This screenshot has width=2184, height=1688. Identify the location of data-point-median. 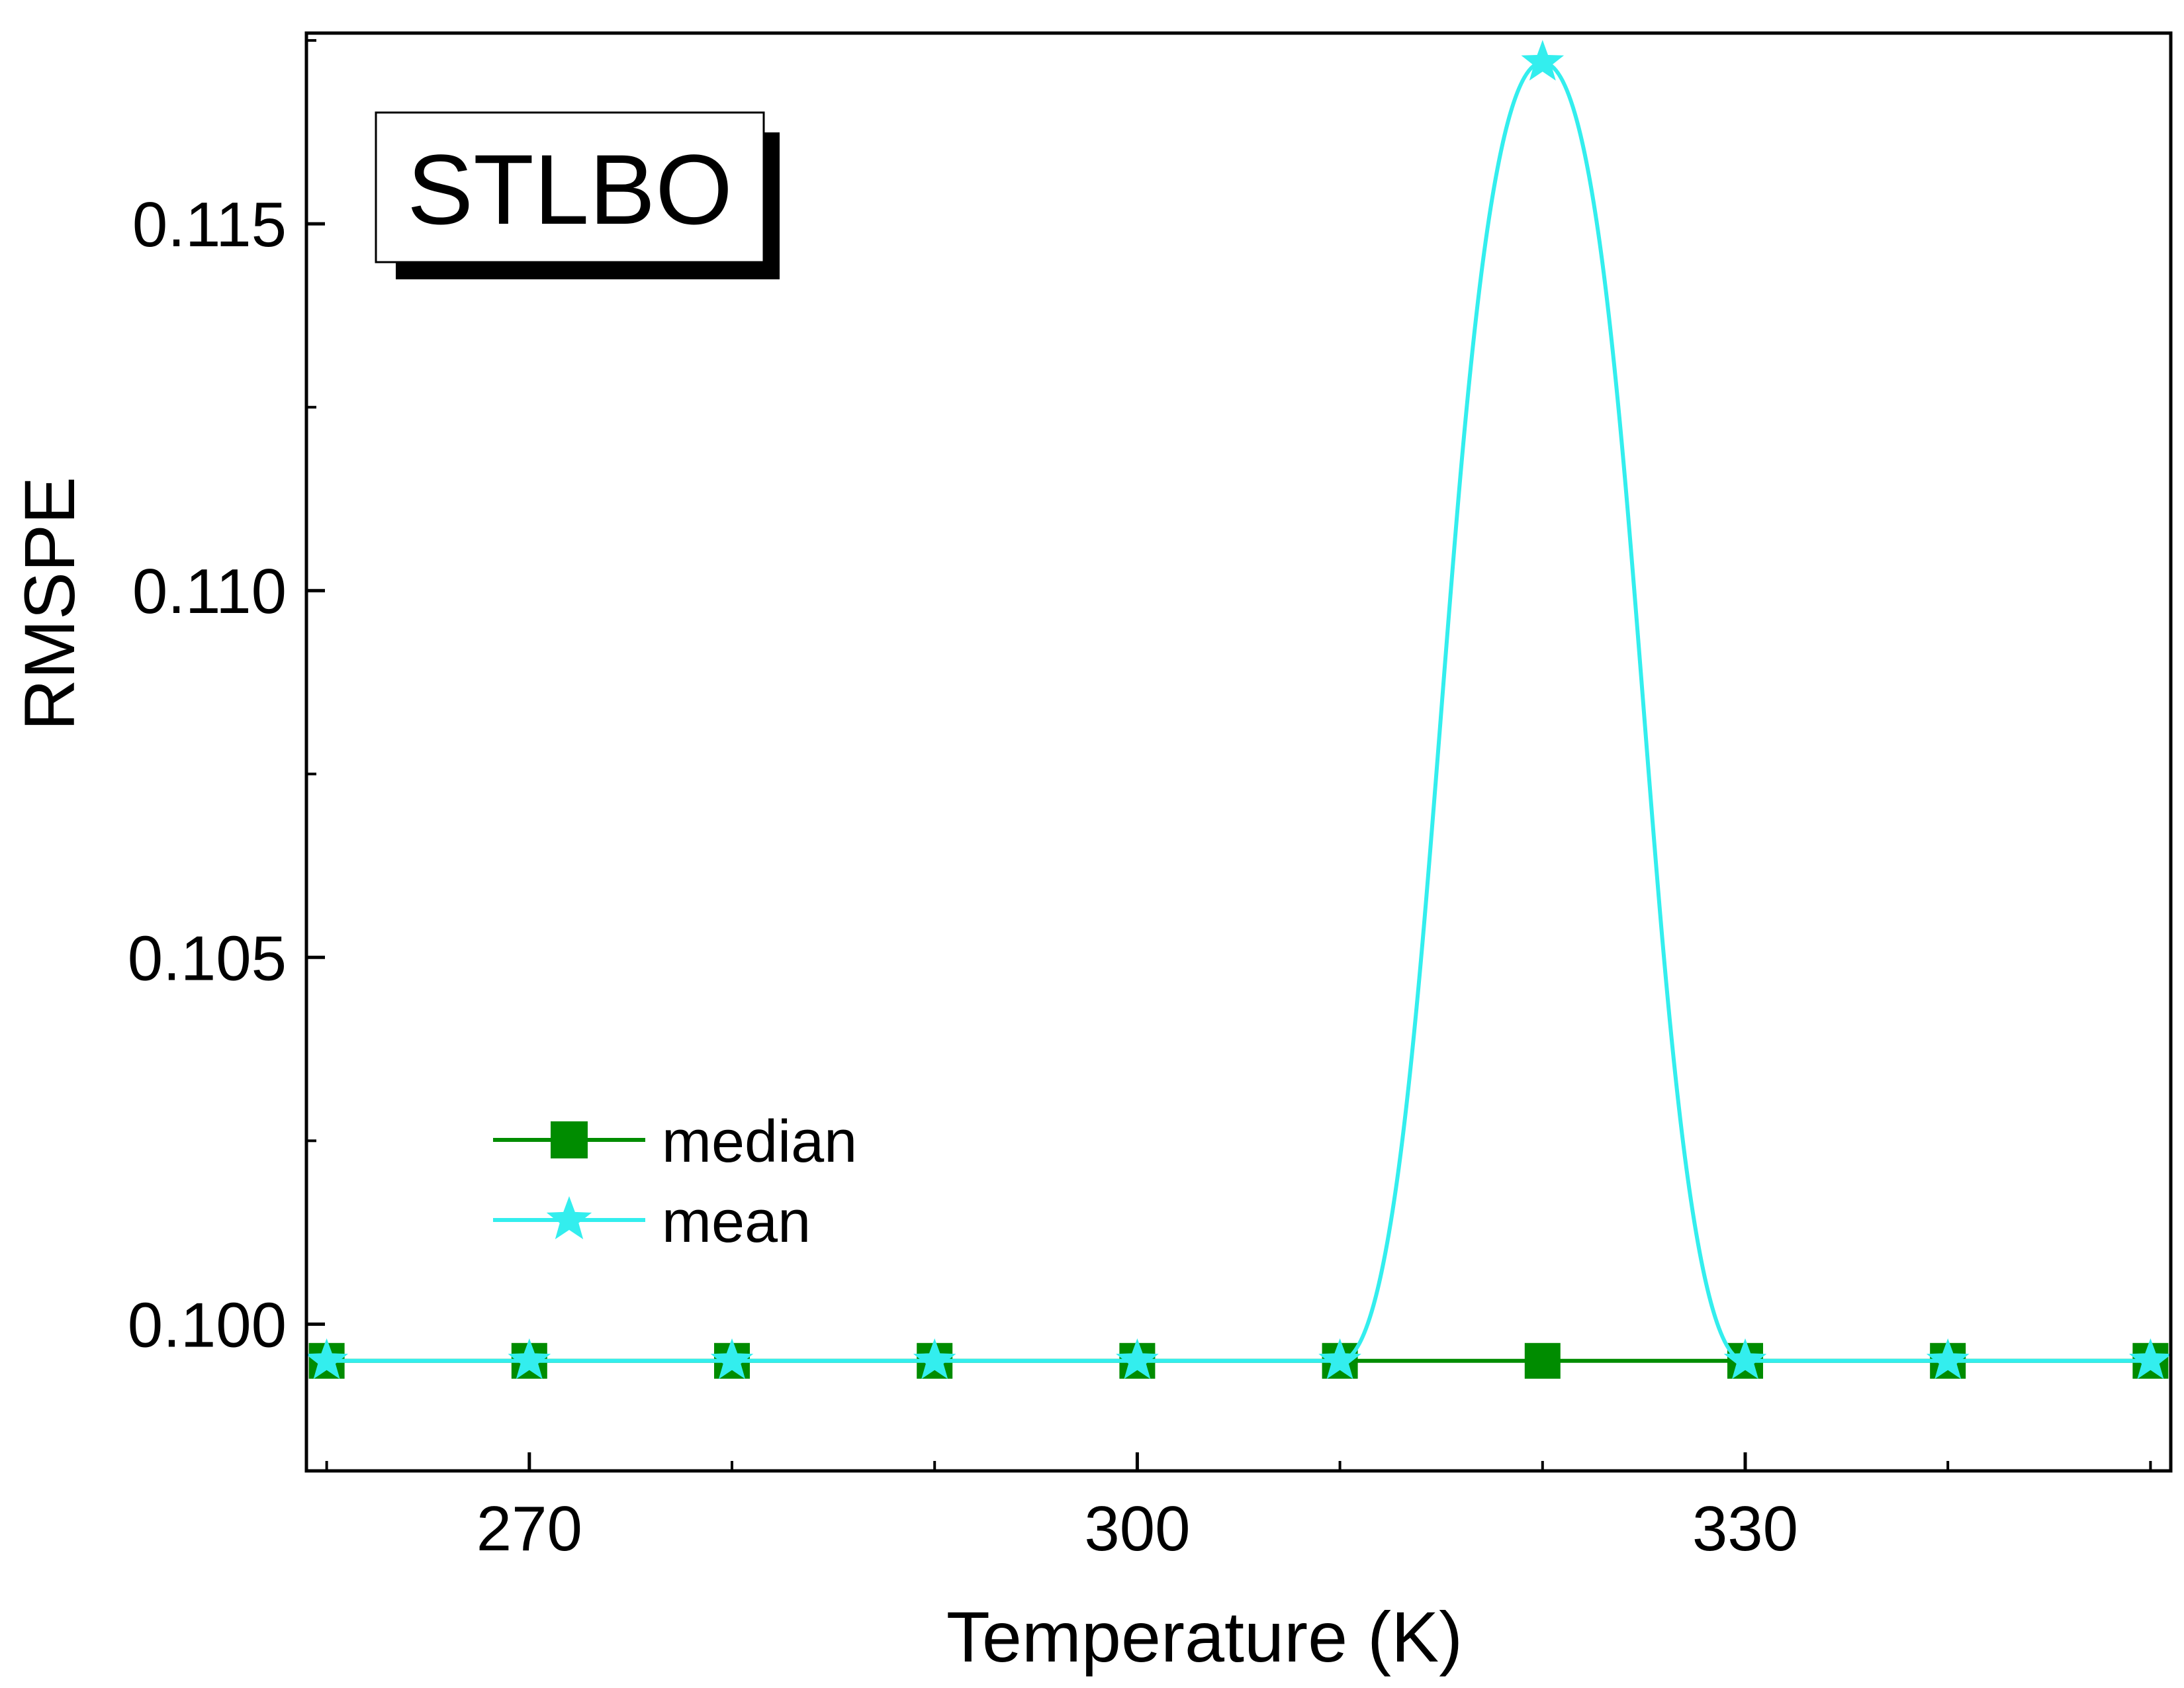
(1542, 1360).